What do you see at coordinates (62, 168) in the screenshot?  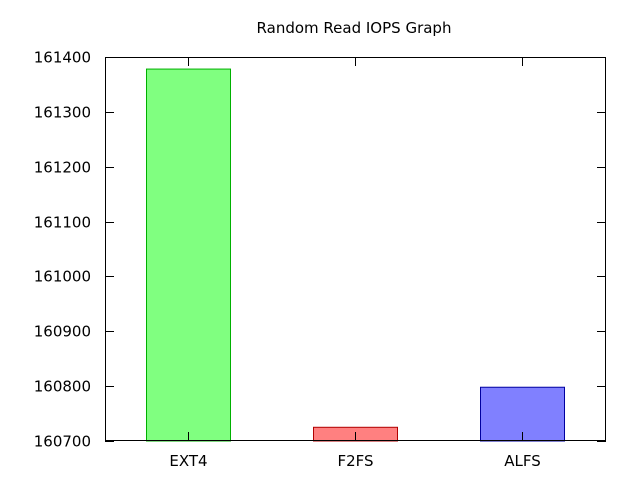 I see `y-tick-label: 161200` at bounding box center [62, 168].